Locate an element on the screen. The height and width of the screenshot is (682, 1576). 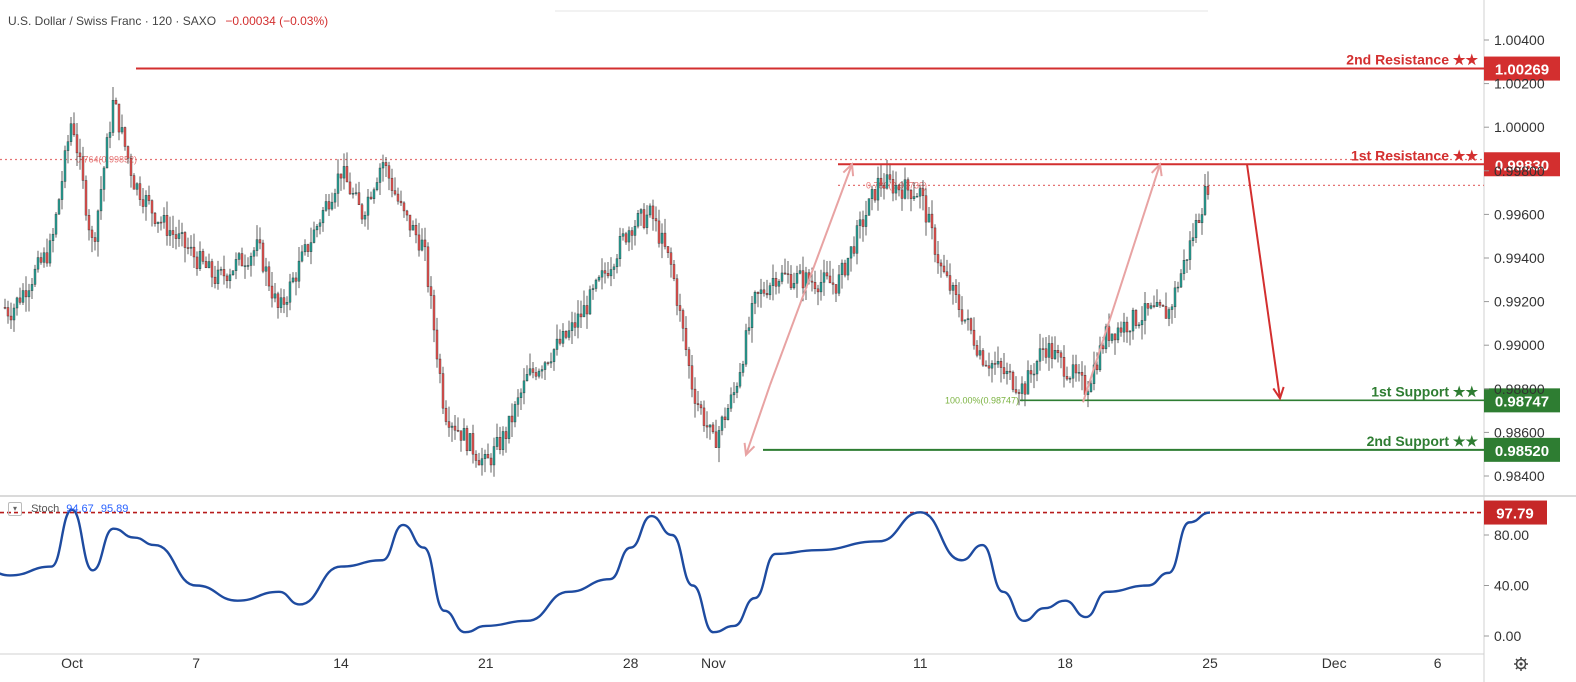
arrow-down-left-head is located at coordinates (749, 450).